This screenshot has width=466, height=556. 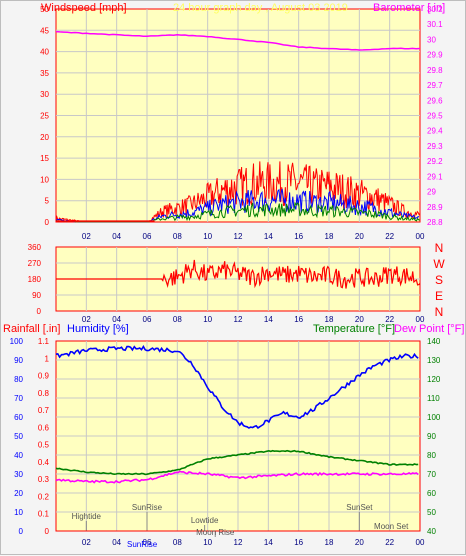 I want to click on top-x-tick: 14, so click(x=268, y=236).